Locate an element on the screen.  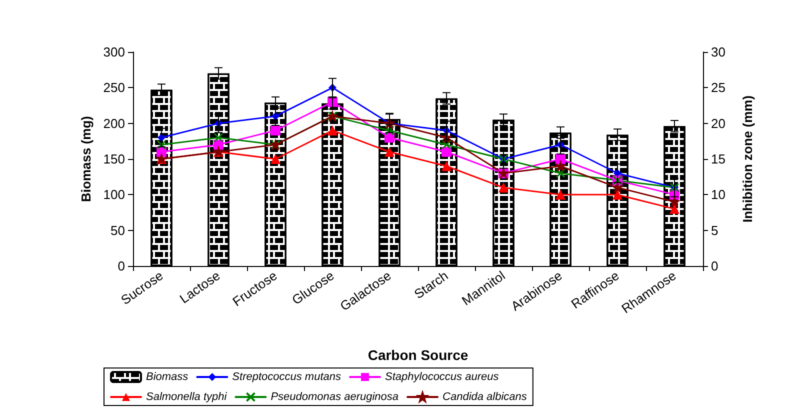
y-axis-title: Biomass (mg) is located at coordinates (86, 159).